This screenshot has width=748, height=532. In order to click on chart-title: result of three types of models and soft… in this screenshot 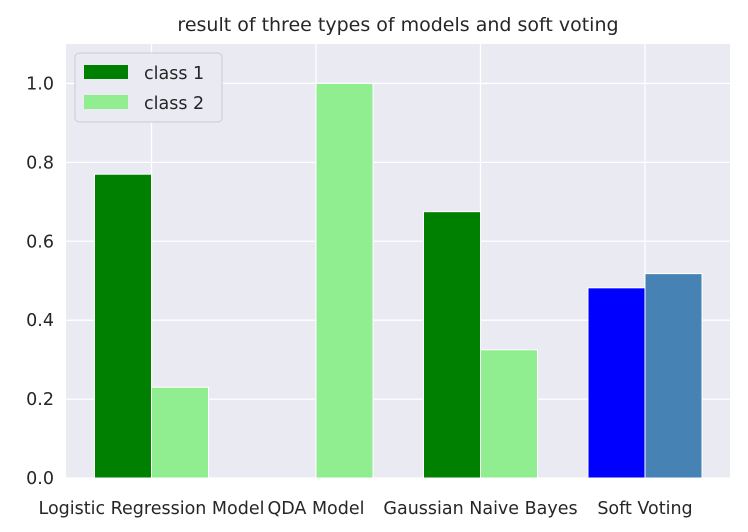, I will do `click(397, 25)`.